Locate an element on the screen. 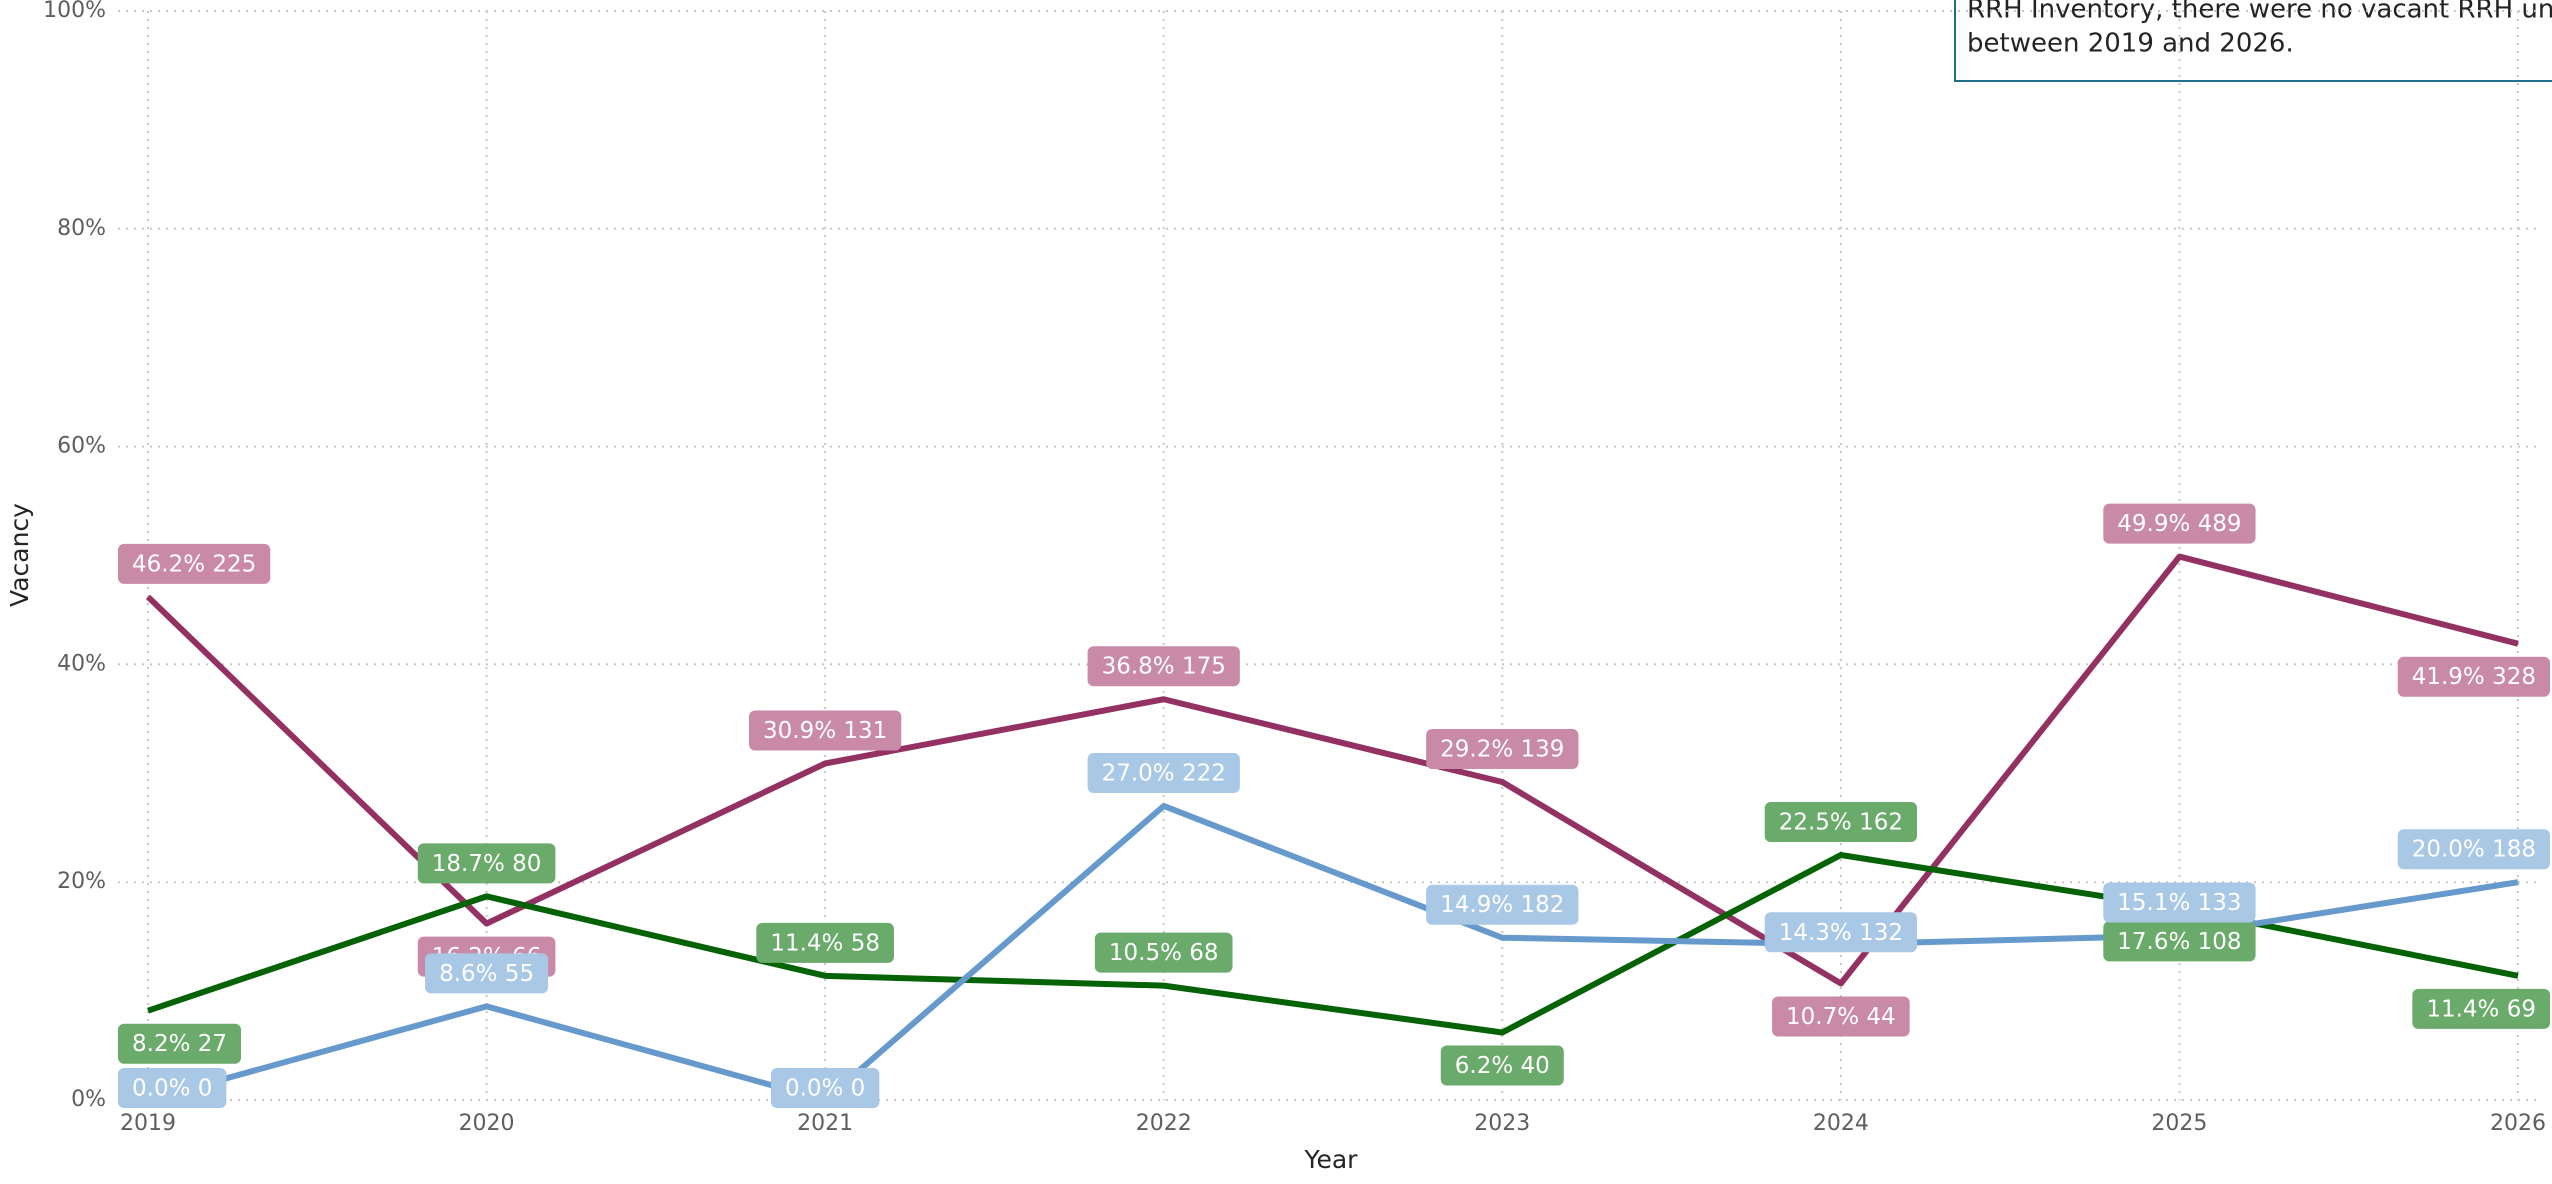 The width and height of the screenshot is (2552, 1184). data-label: 22.5% 162 is located at coordinates (1840, 821).